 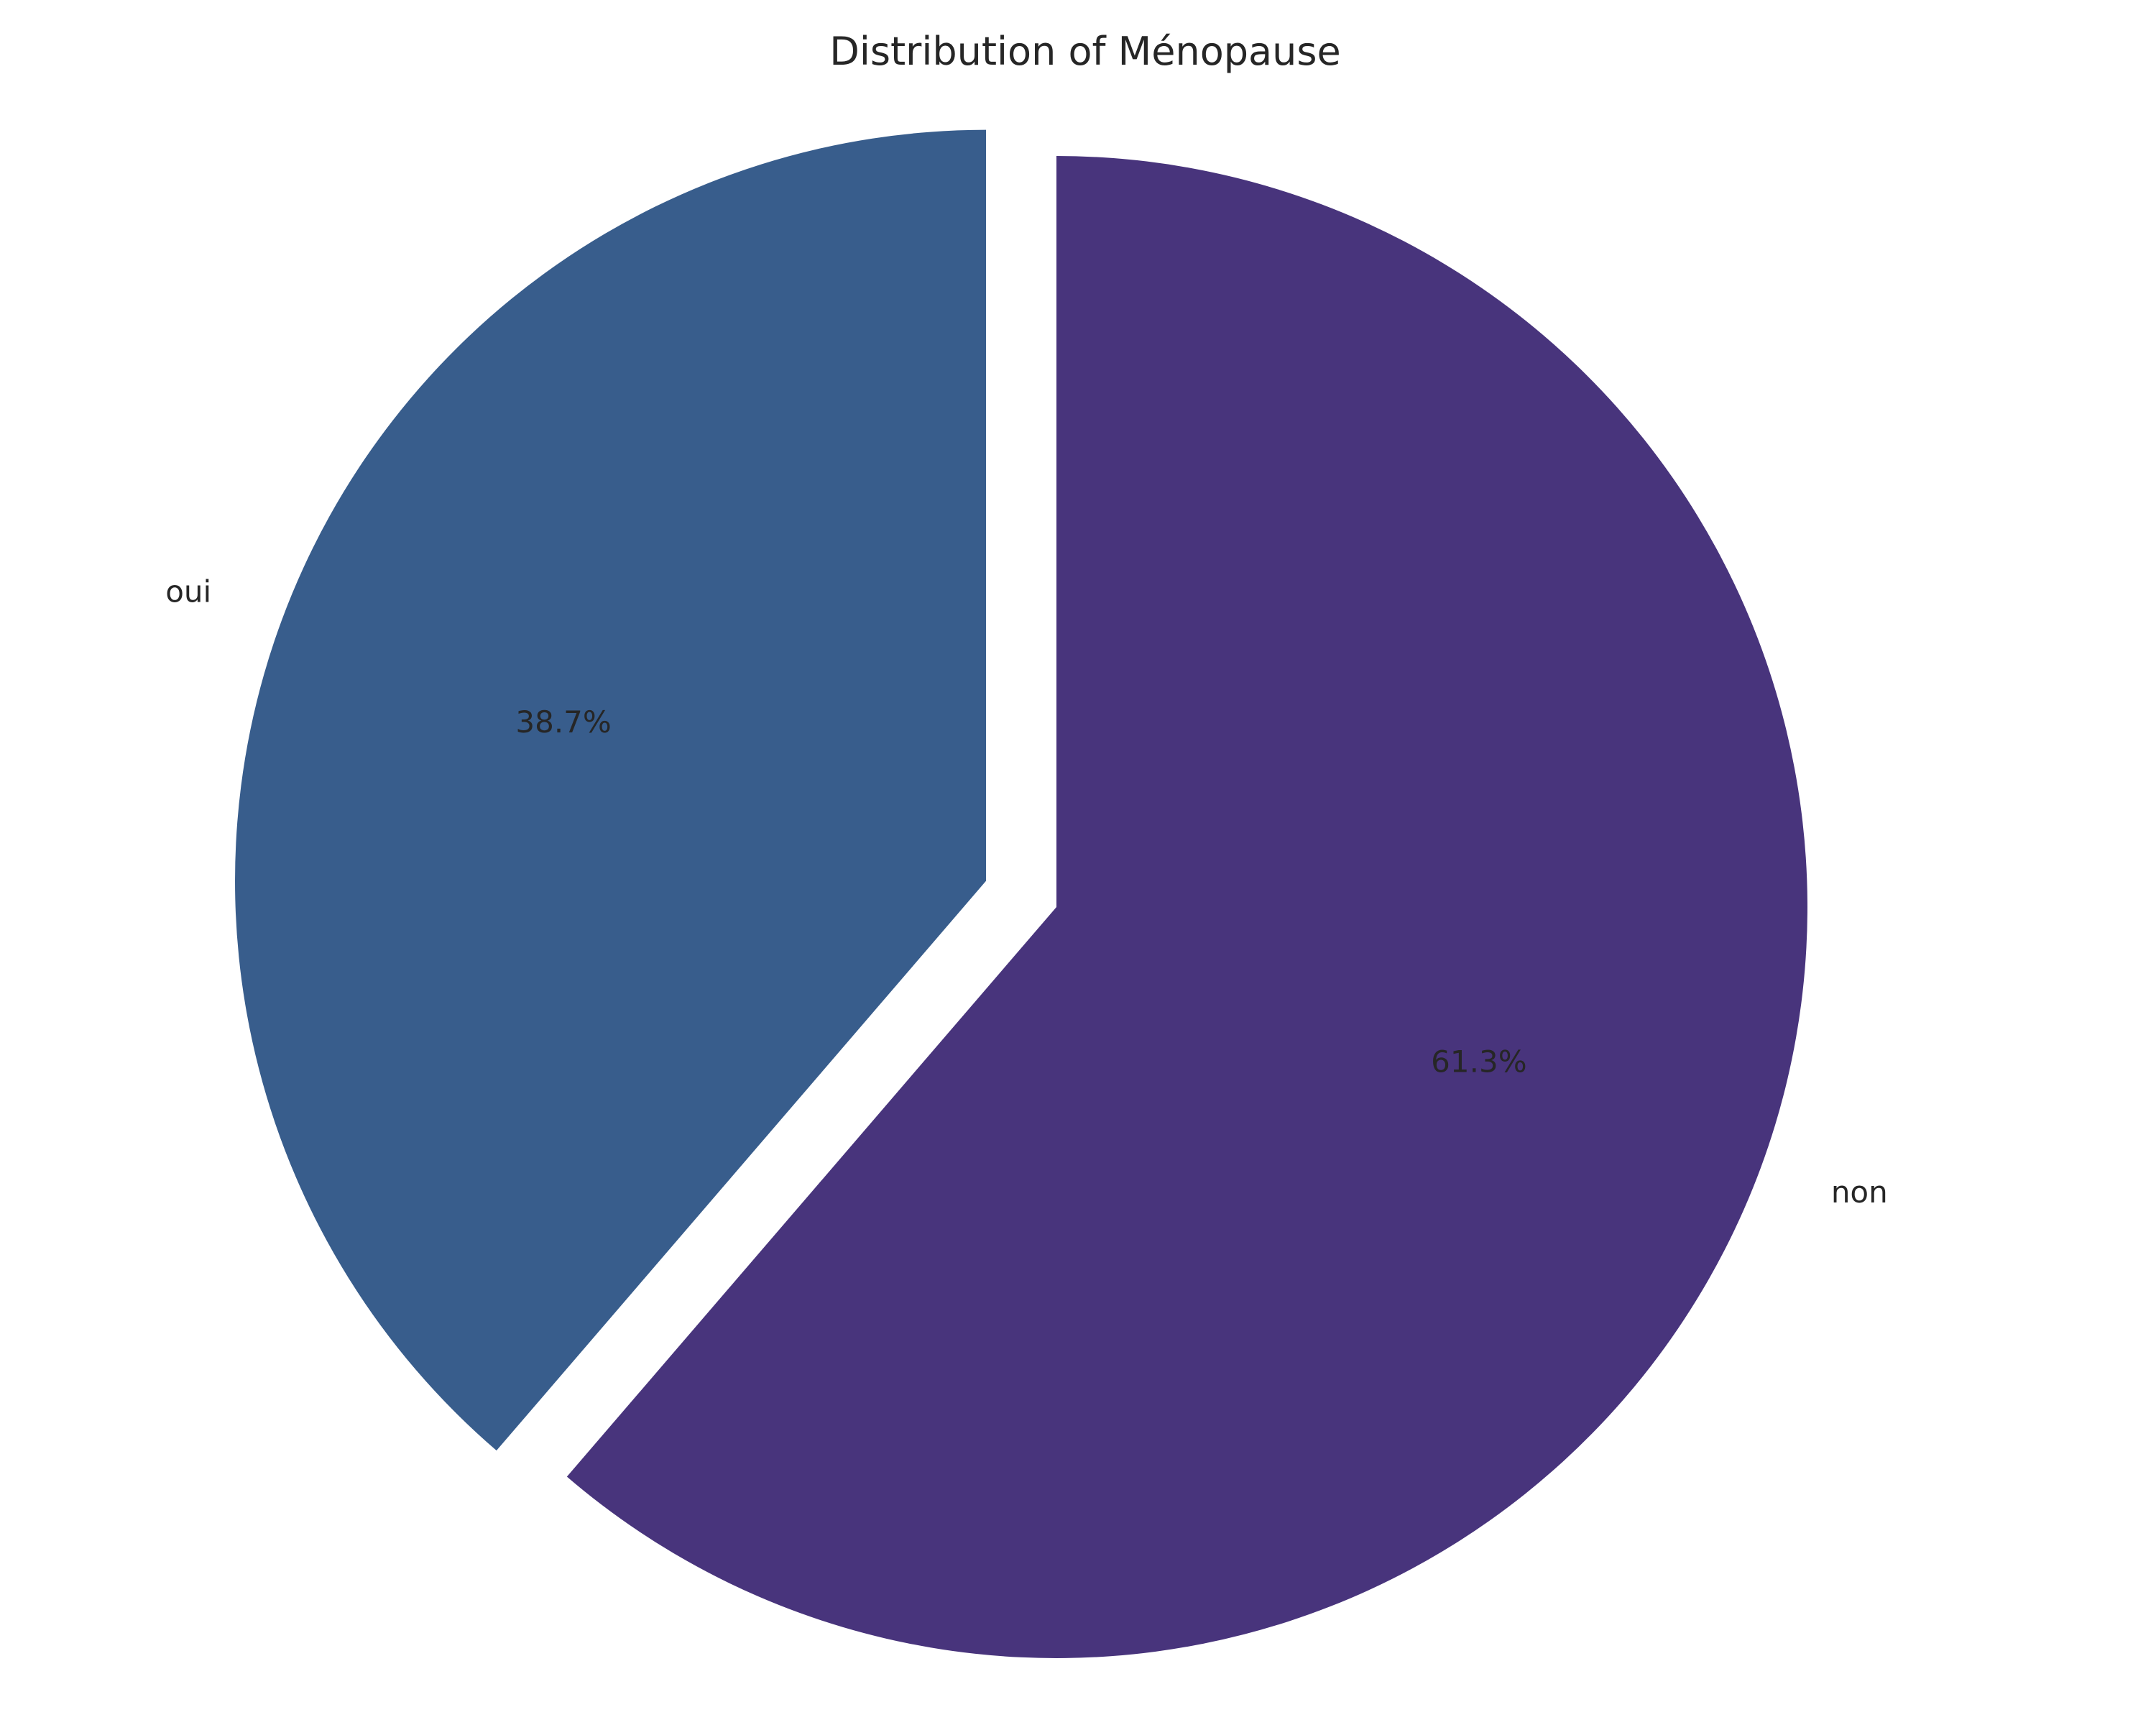 What do you see at coordinates (188, 592) in the screenshot?
I see `slice-label-oui: oui` at bounding box center [188, 592].